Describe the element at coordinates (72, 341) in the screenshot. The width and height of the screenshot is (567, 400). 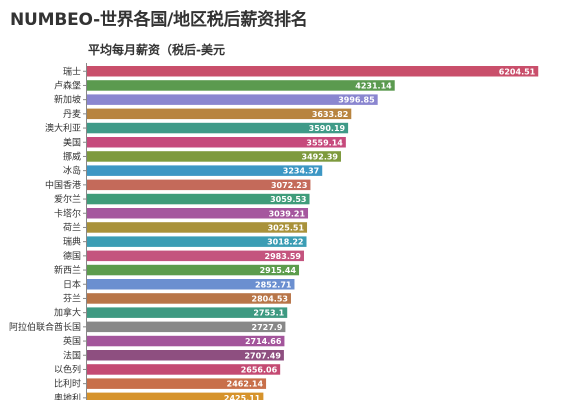
I see `category-label: 英国` at that location.